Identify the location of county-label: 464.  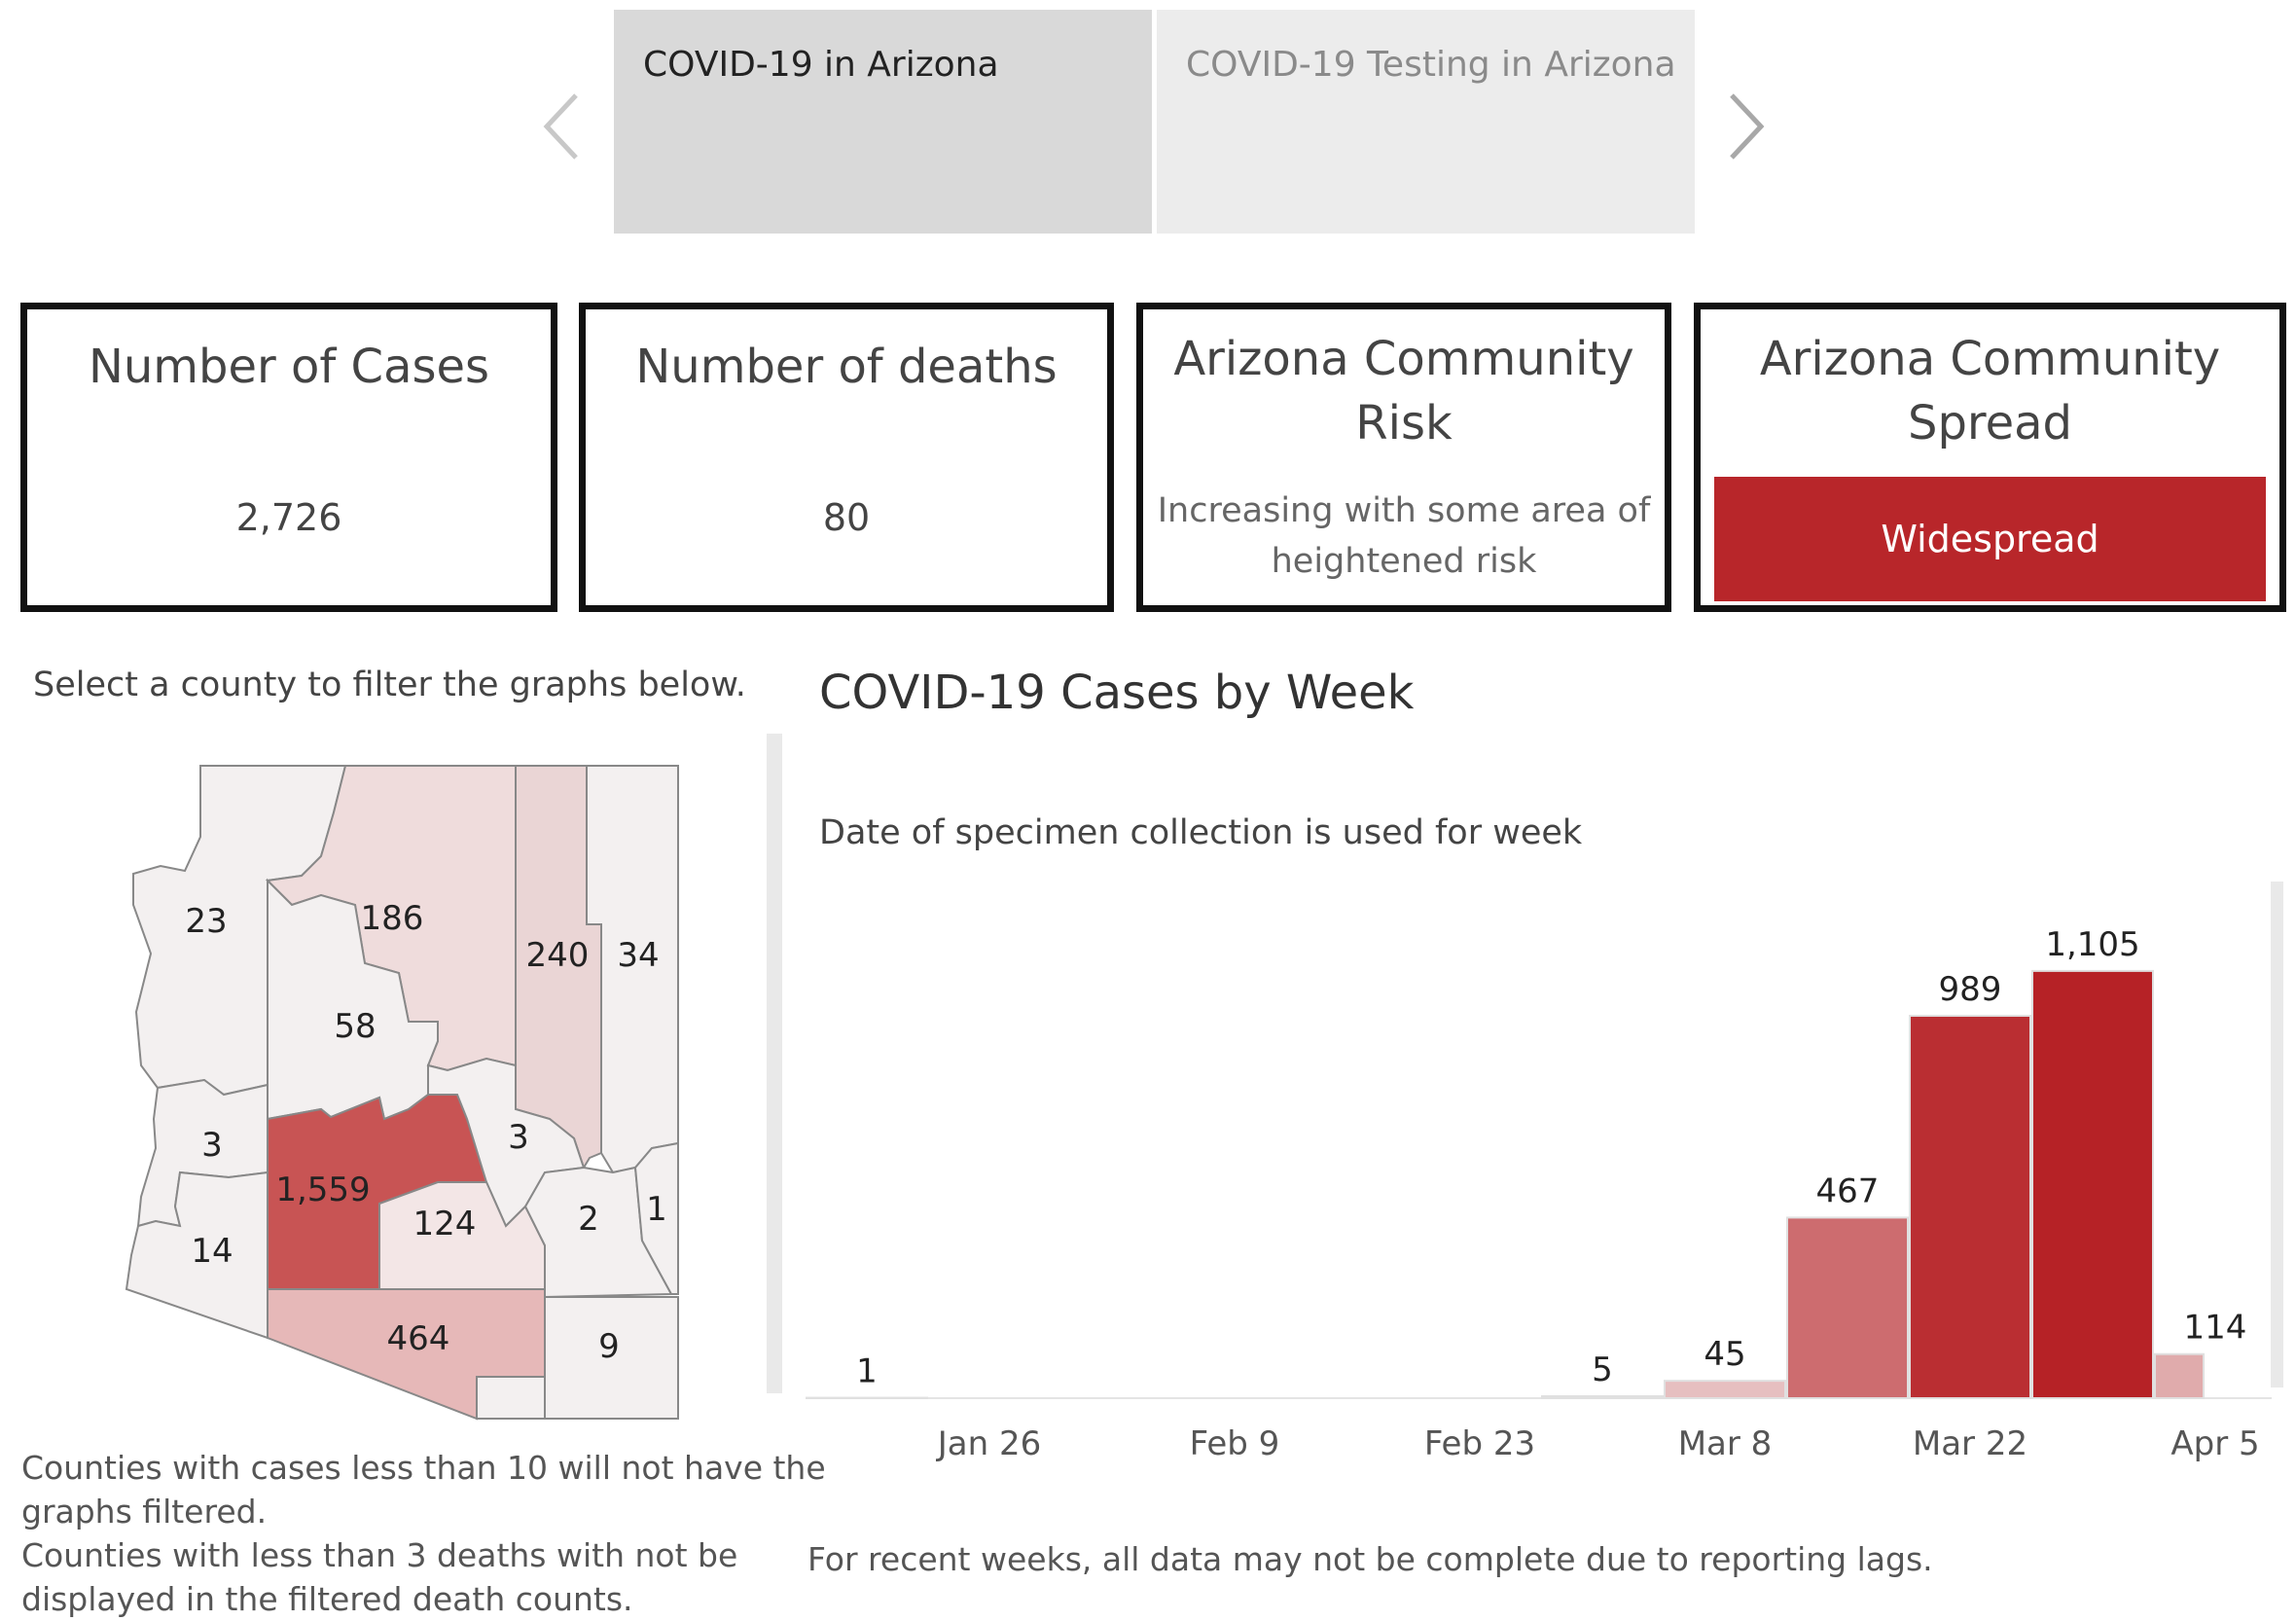
(418, 1339).